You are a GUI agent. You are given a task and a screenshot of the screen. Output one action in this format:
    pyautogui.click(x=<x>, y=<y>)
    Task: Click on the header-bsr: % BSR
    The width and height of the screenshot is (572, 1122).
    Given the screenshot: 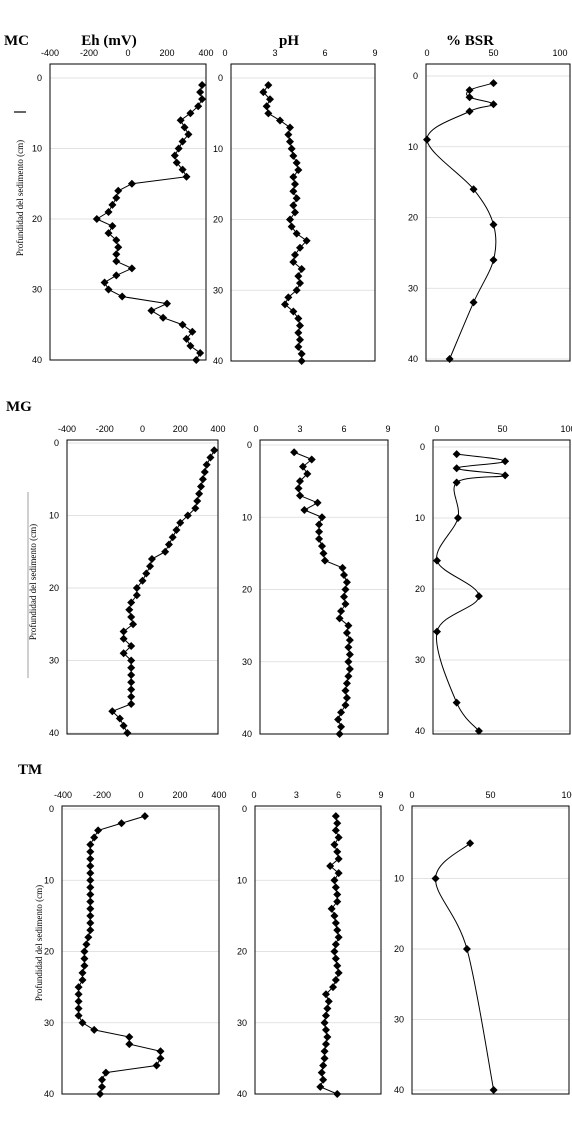 What is the action you would take?
    pyautogui.click(x=470, y=41)
    